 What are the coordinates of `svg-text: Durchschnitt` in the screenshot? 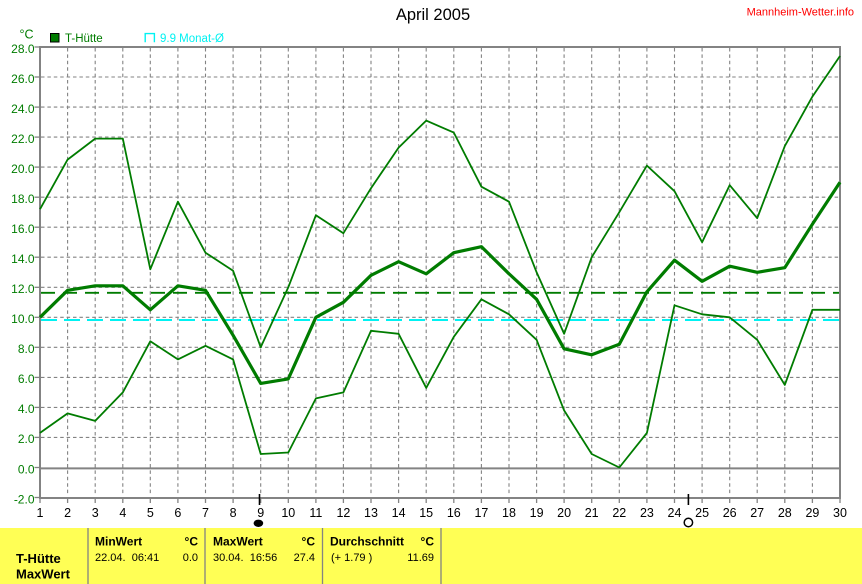 It's located at (367, 542).